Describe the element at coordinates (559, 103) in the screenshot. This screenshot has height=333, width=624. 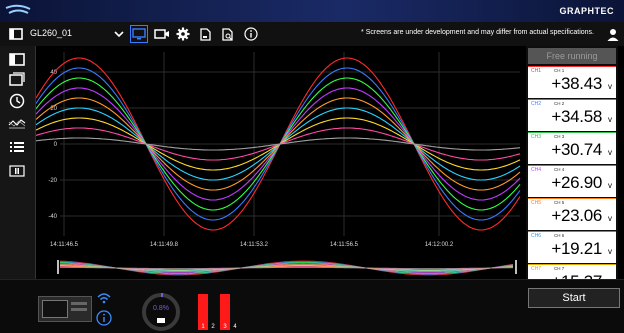
I see `channel-number: CH 2` at that location.